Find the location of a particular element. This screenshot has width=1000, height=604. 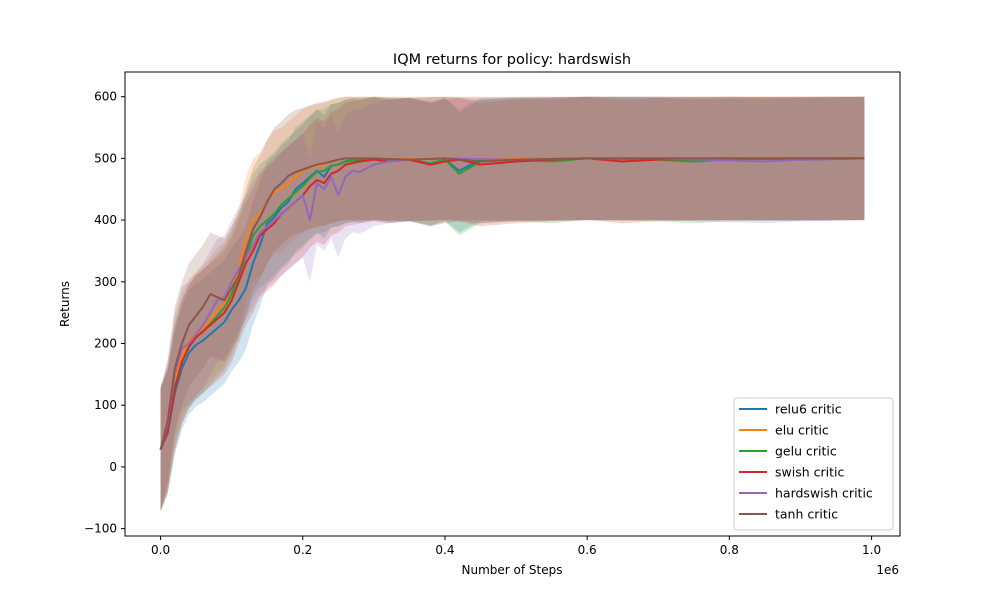

y-tick-label: 100 is located at coordinates (105, 405).